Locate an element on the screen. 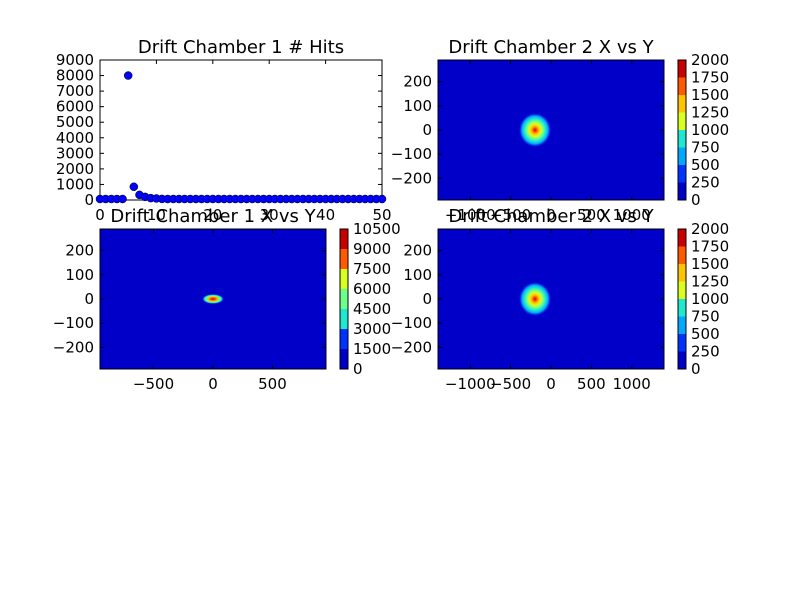  data-points is located at coordinates (241, 137).